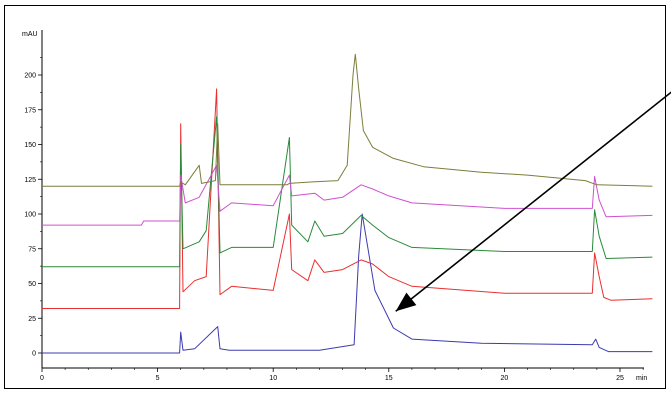  Describe the element at coordinates (158, 378) in the screenshot. I see `x-tick-label: 5` at that location.